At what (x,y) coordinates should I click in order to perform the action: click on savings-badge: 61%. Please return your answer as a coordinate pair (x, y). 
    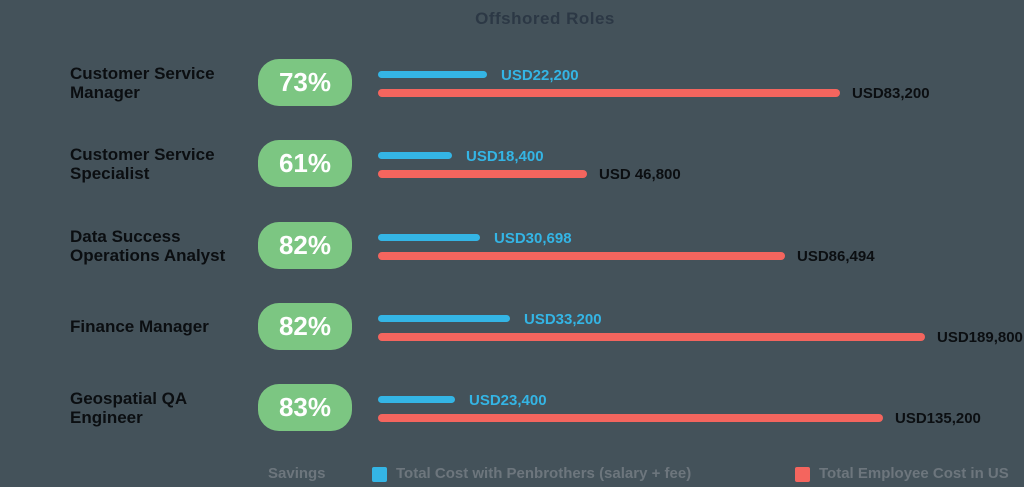
    Looking at the image, I should click on (305, 164).